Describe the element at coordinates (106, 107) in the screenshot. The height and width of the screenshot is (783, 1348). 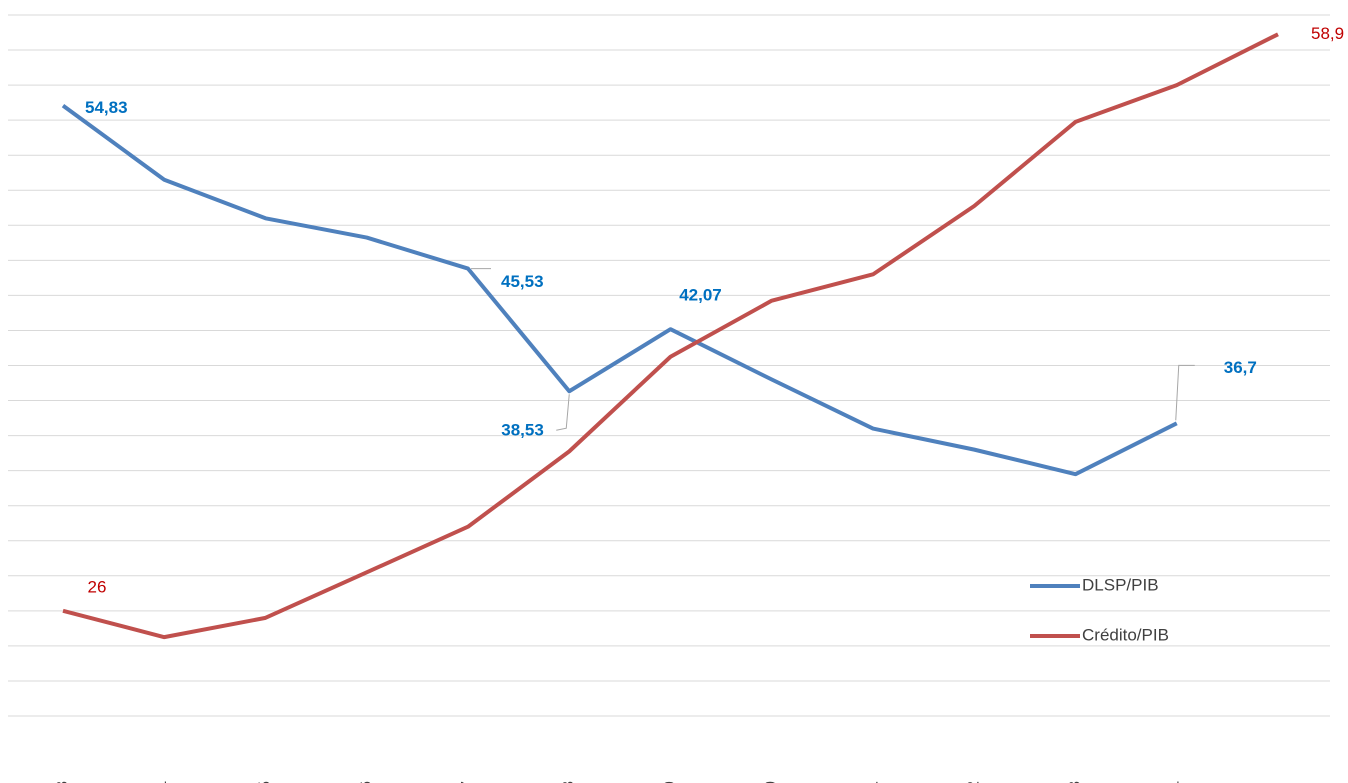
I see `data-label: 54,83` at that location.